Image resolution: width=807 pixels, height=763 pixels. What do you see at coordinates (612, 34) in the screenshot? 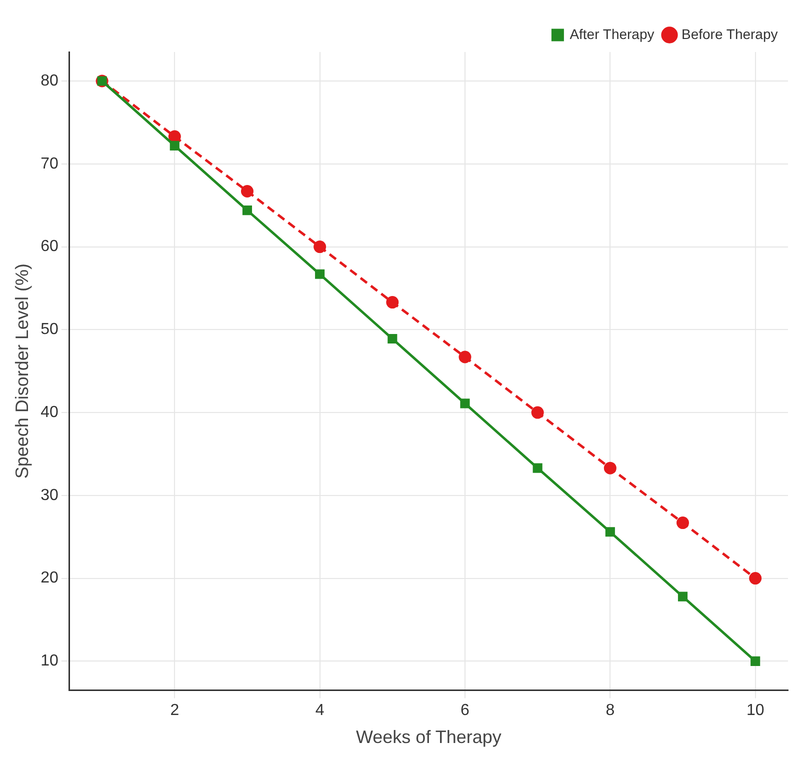
I see `legend-label: After Therapy` at bounding box center [612, 34].